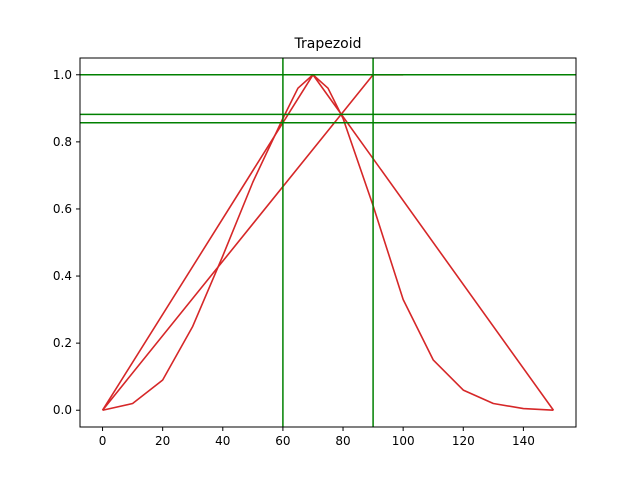 This screenshot has height=480, width=640. Describe the element at coordinates (463, 441) in the screenshot. I see `x-tick-label: 120` at that location.